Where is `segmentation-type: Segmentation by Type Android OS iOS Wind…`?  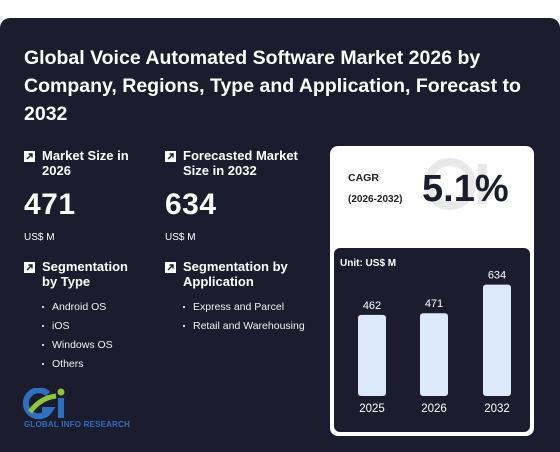
segmentation-type: Segmentation by Type Android OS iOS Wind… is located at coordinates (83, 316).